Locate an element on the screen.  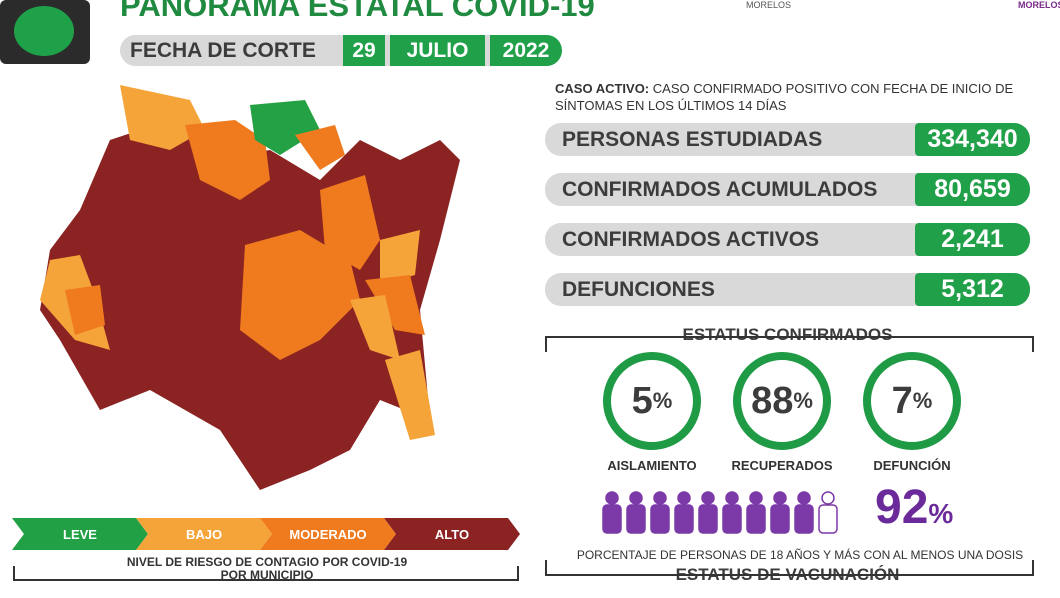
legend-label: BAJO is located at coordinates (204, 534).